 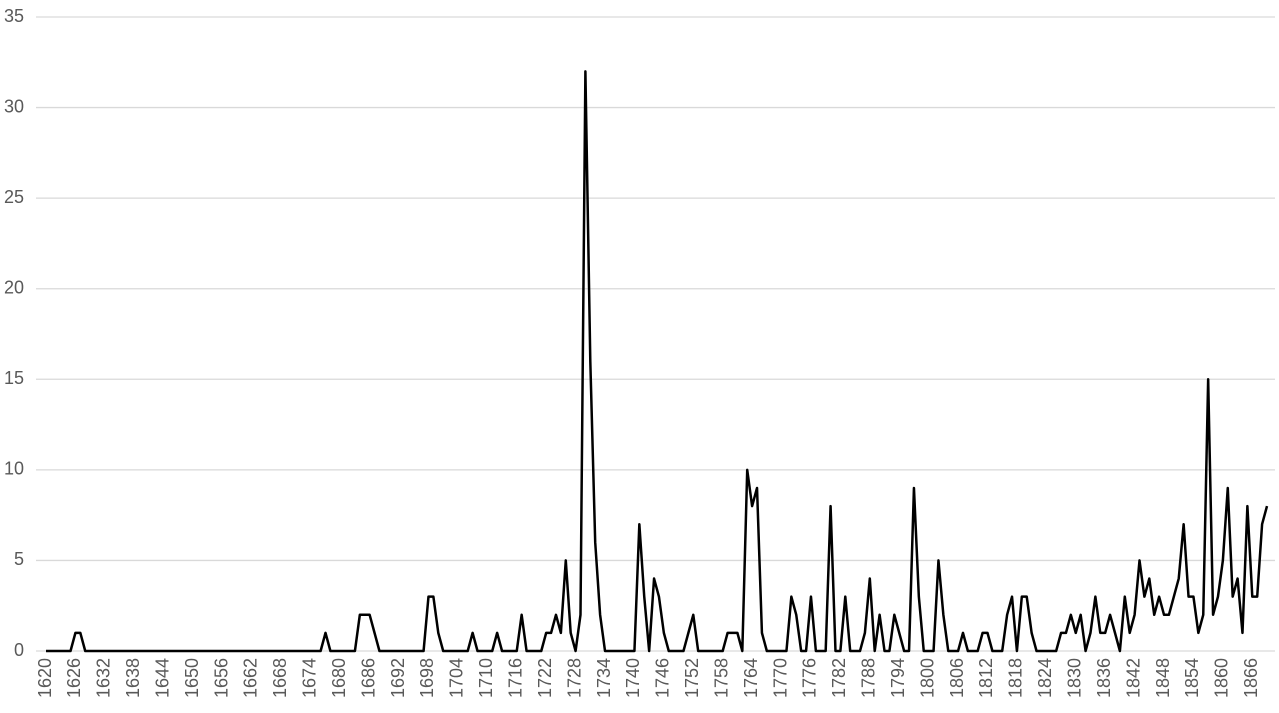 What do you see at coordinates (310, 678) in the screenshot?
I see `x-tick-label: 1674` at bounding box center [310, 678].